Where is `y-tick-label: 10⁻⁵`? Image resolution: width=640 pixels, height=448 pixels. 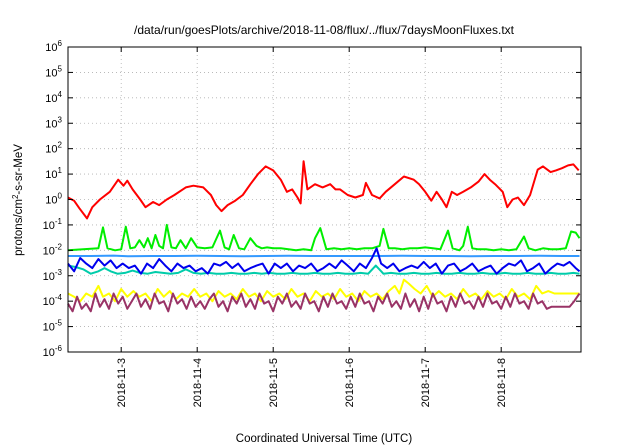
y-tick-label: 10⁻⁵ is located at coordinates (53, 326).